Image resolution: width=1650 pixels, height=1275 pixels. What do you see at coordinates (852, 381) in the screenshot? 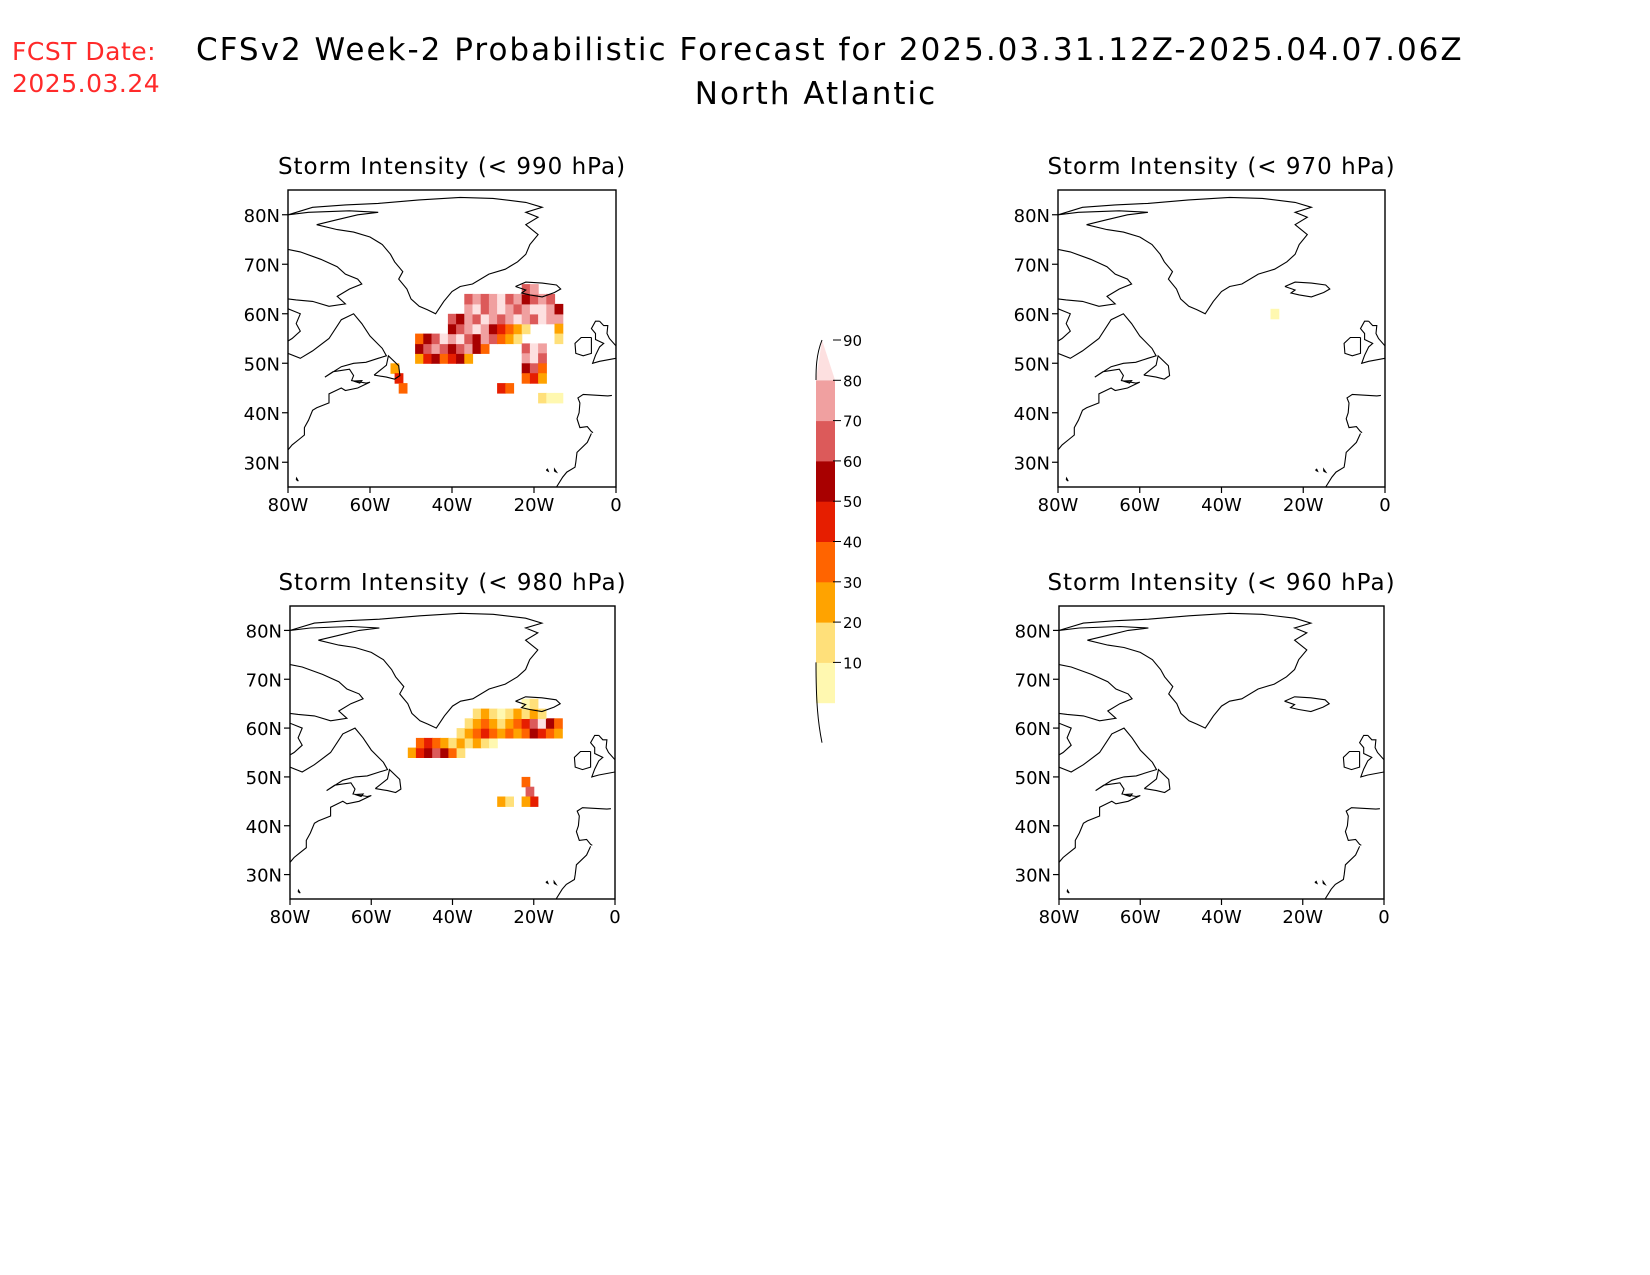
I see `colorbar-label: 80` at bounding box center [852, 381].